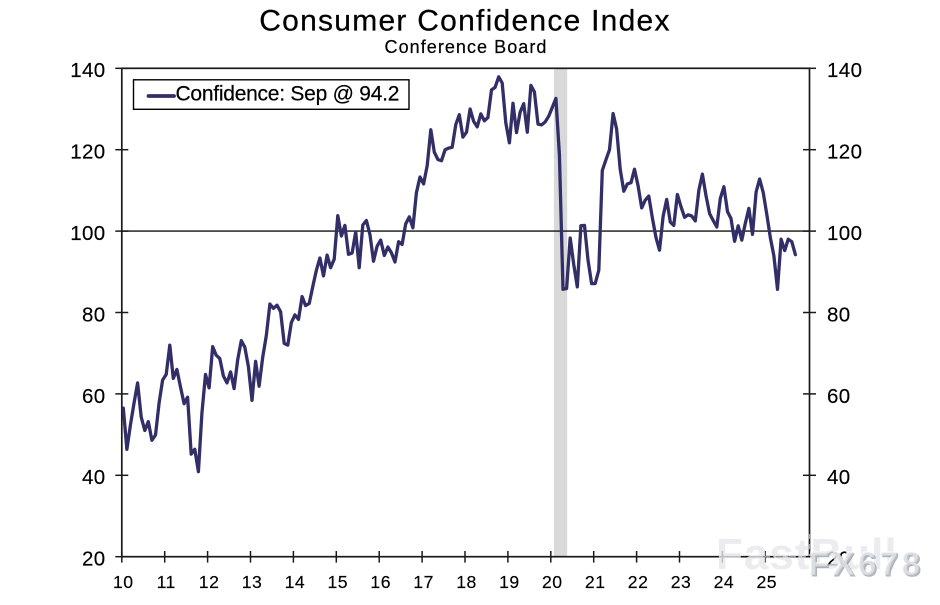 Image resolution: width=940 pixels, height=605 pixels. I want to click on svg-text: 16, so click(380, 582).